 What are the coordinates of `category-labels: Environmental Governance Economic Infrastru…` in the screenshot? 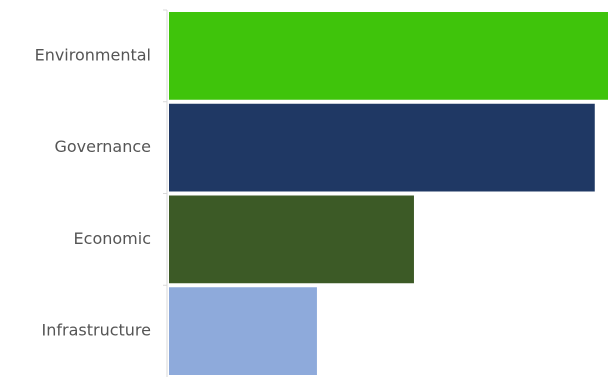 It's located at (93, 192).